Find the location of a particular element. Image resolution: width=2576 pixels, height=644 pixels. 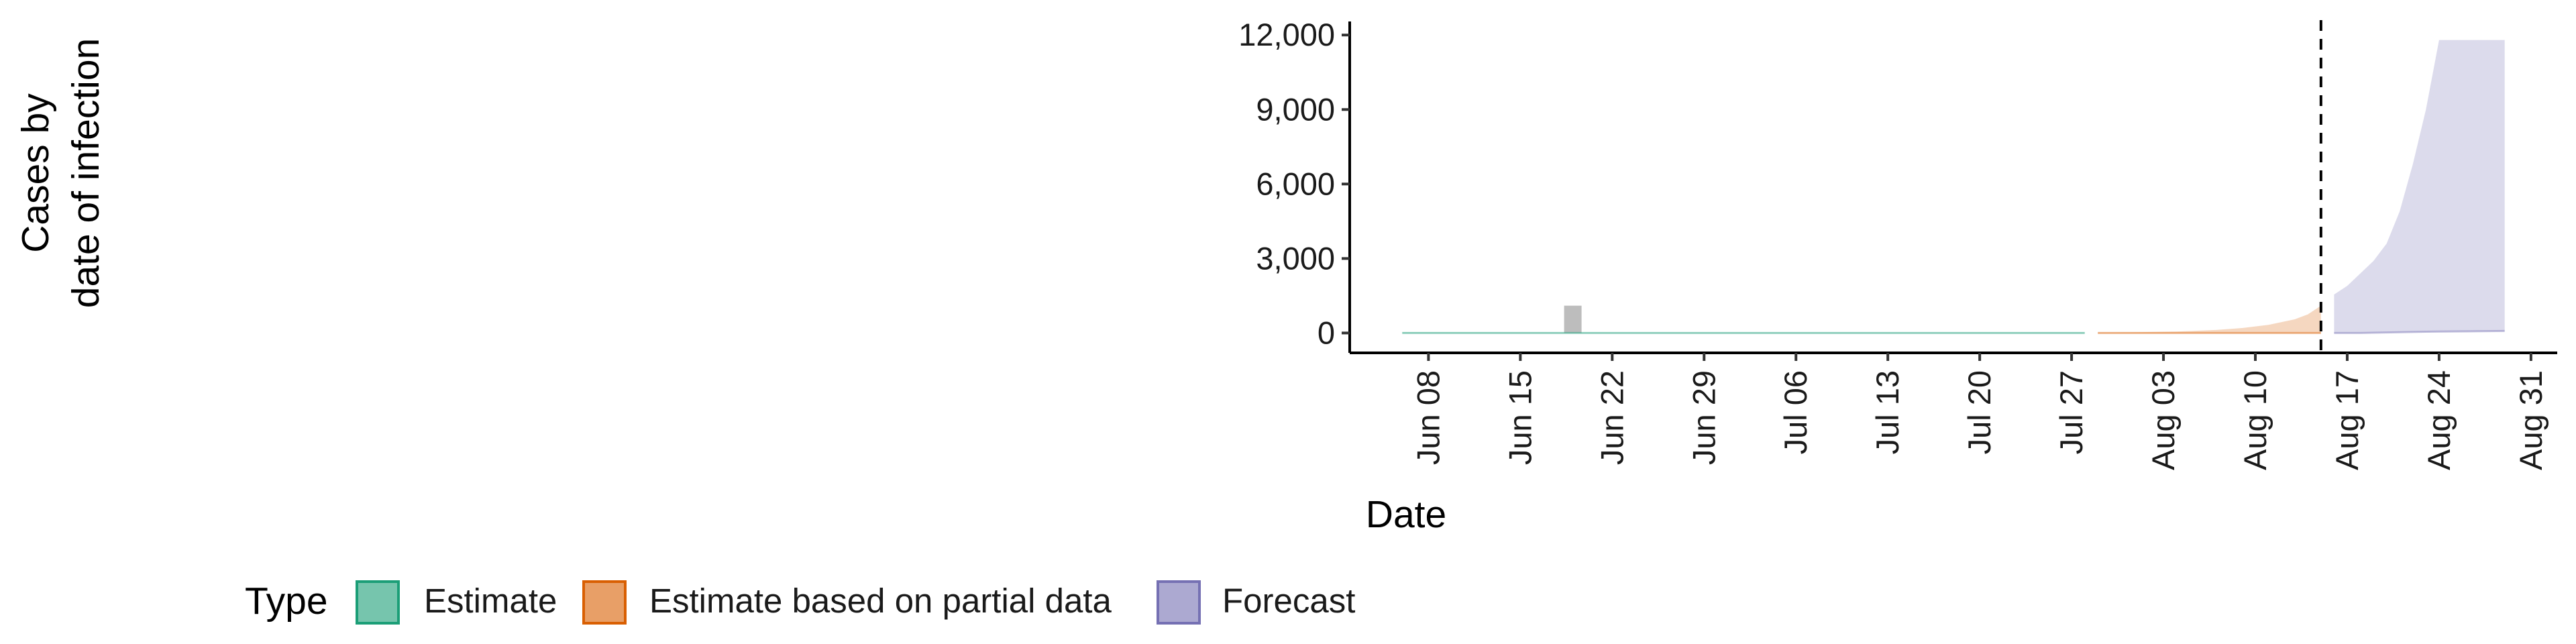

legend-key-estimate is located at coordinates (378, 602).